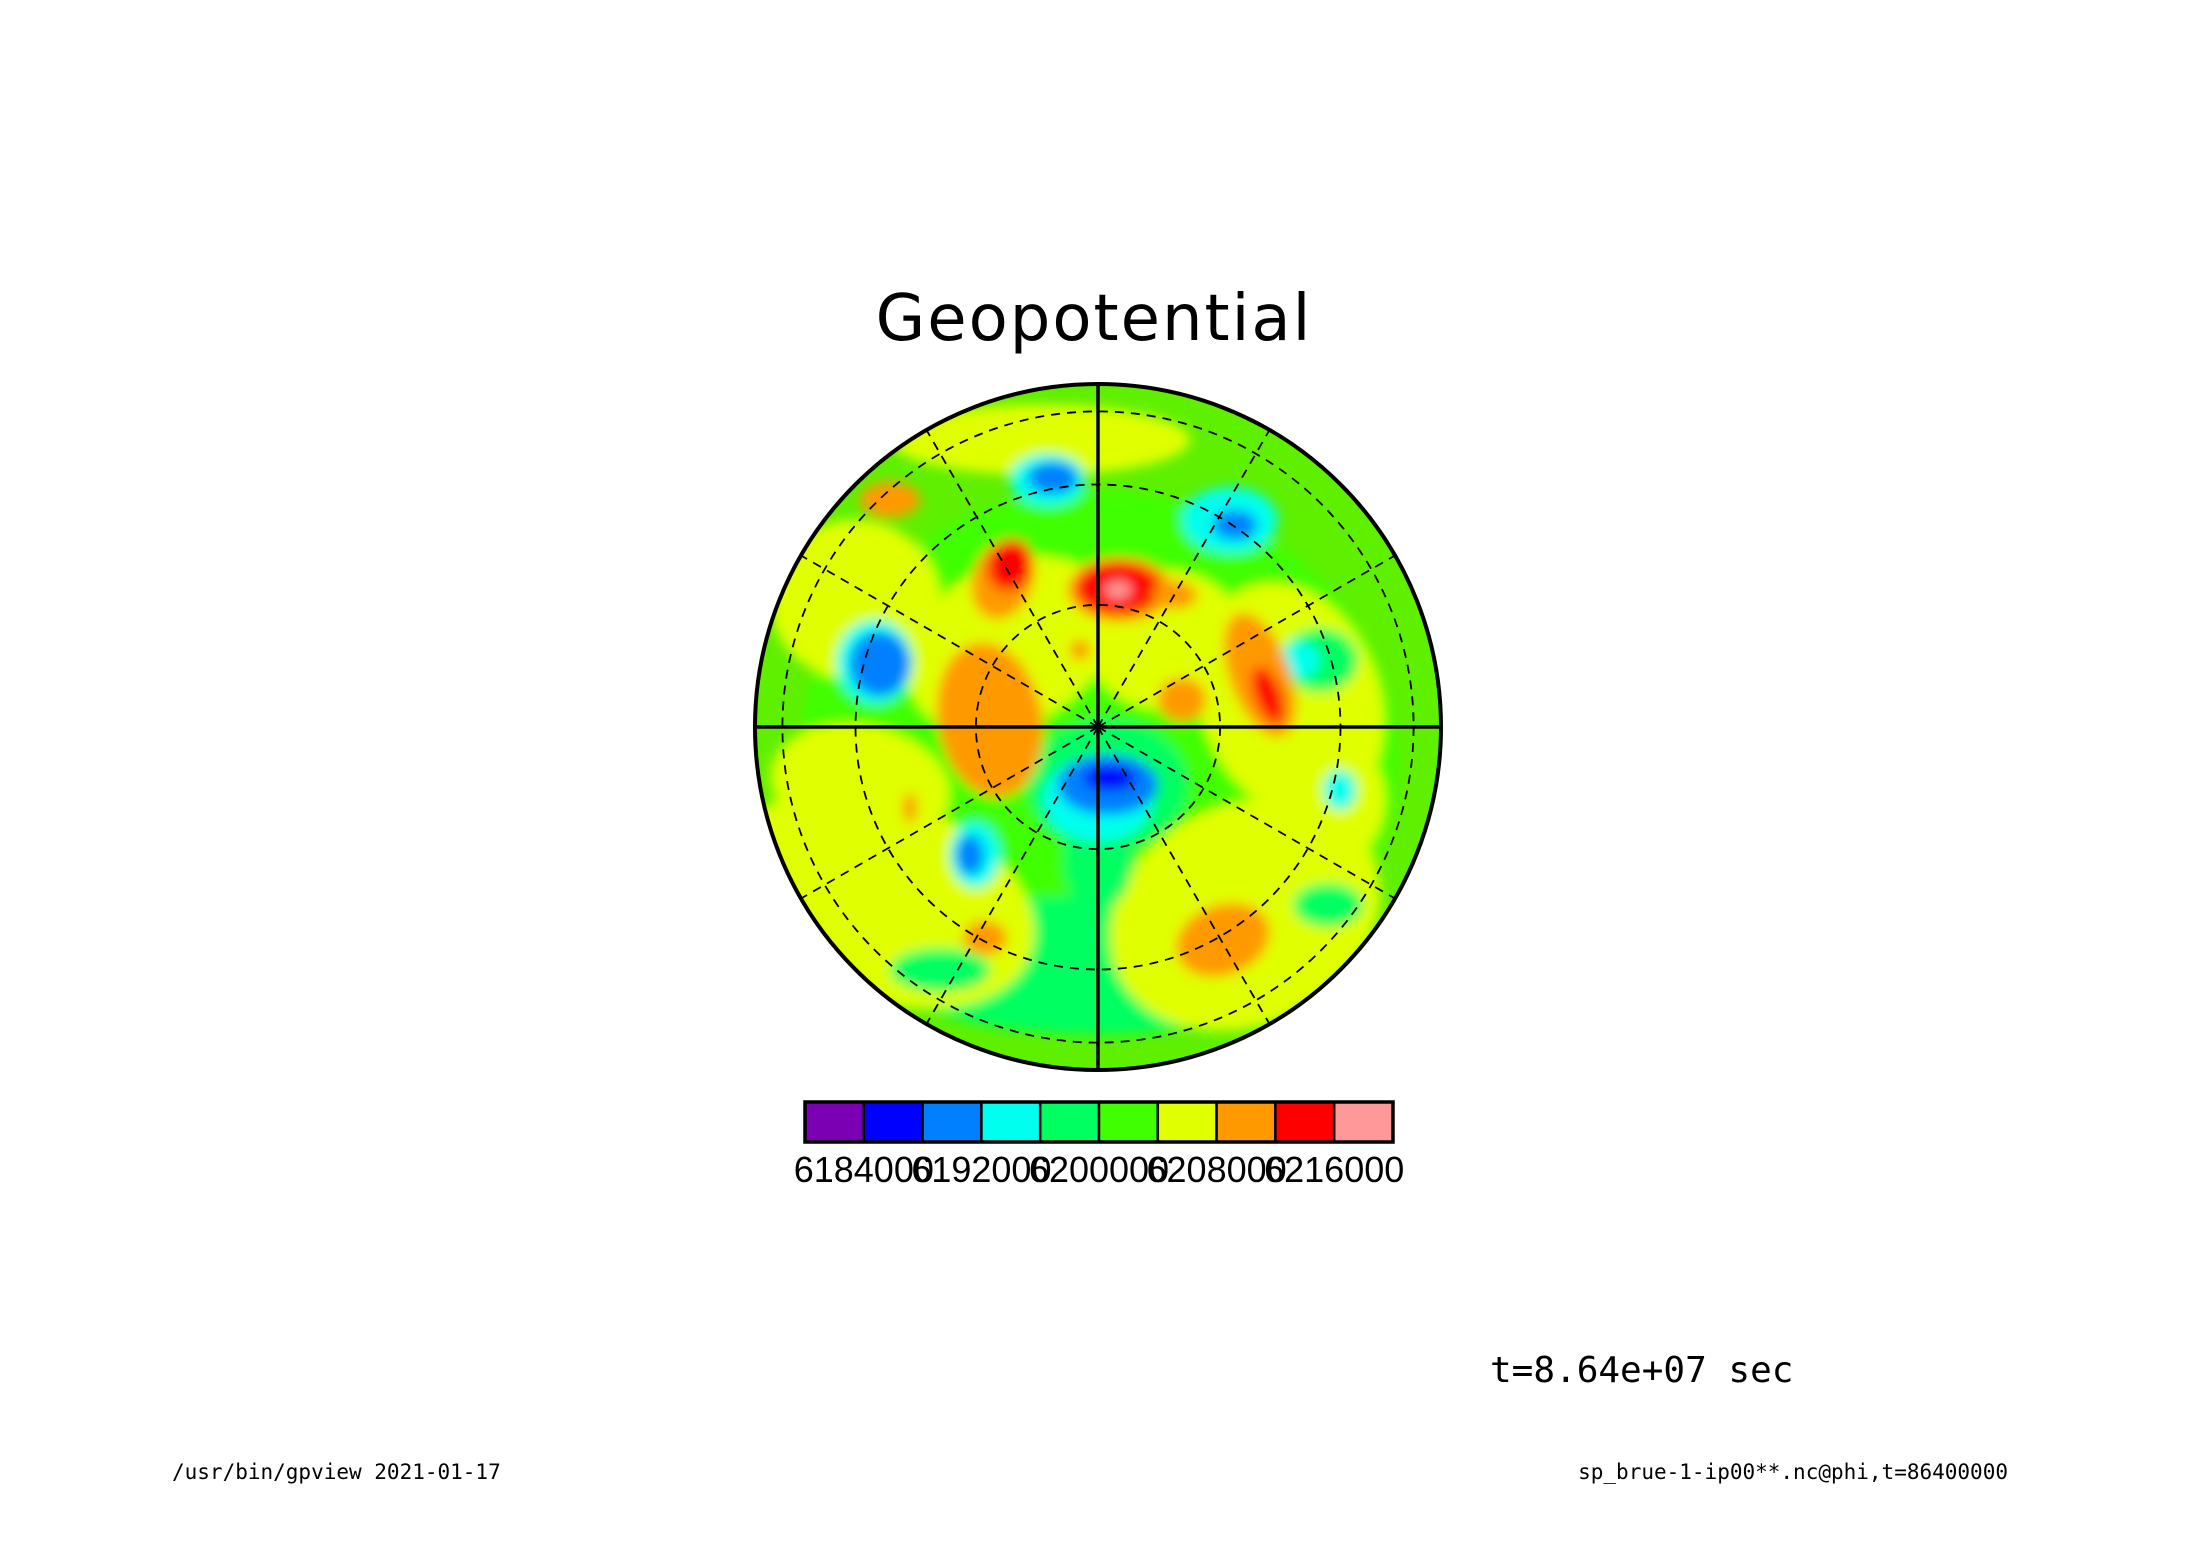 This screenshot has height=1546, width=2188. I want to click on axis-lines, so click(1098, 727).